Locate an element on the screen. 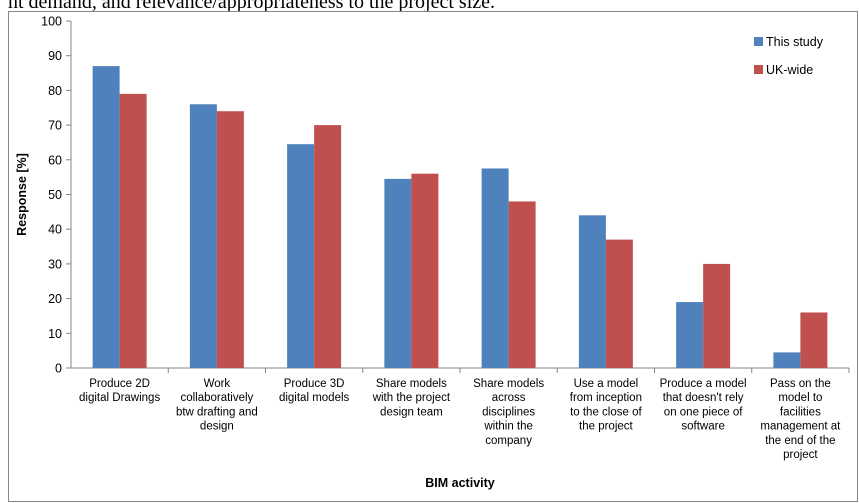 The image size is (859, 503). legend-label: UK-wide is located at coordinates (789, 70).